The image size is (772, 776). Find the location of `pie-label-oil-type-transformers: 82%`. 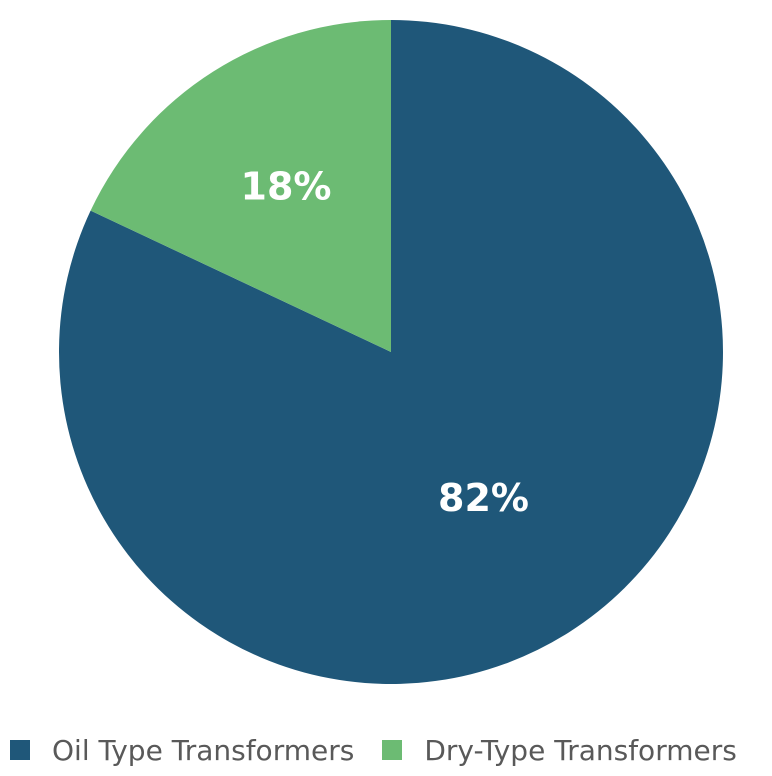

pie-label-oil-type-transformers: 82% is located at coordinates (483, 498).